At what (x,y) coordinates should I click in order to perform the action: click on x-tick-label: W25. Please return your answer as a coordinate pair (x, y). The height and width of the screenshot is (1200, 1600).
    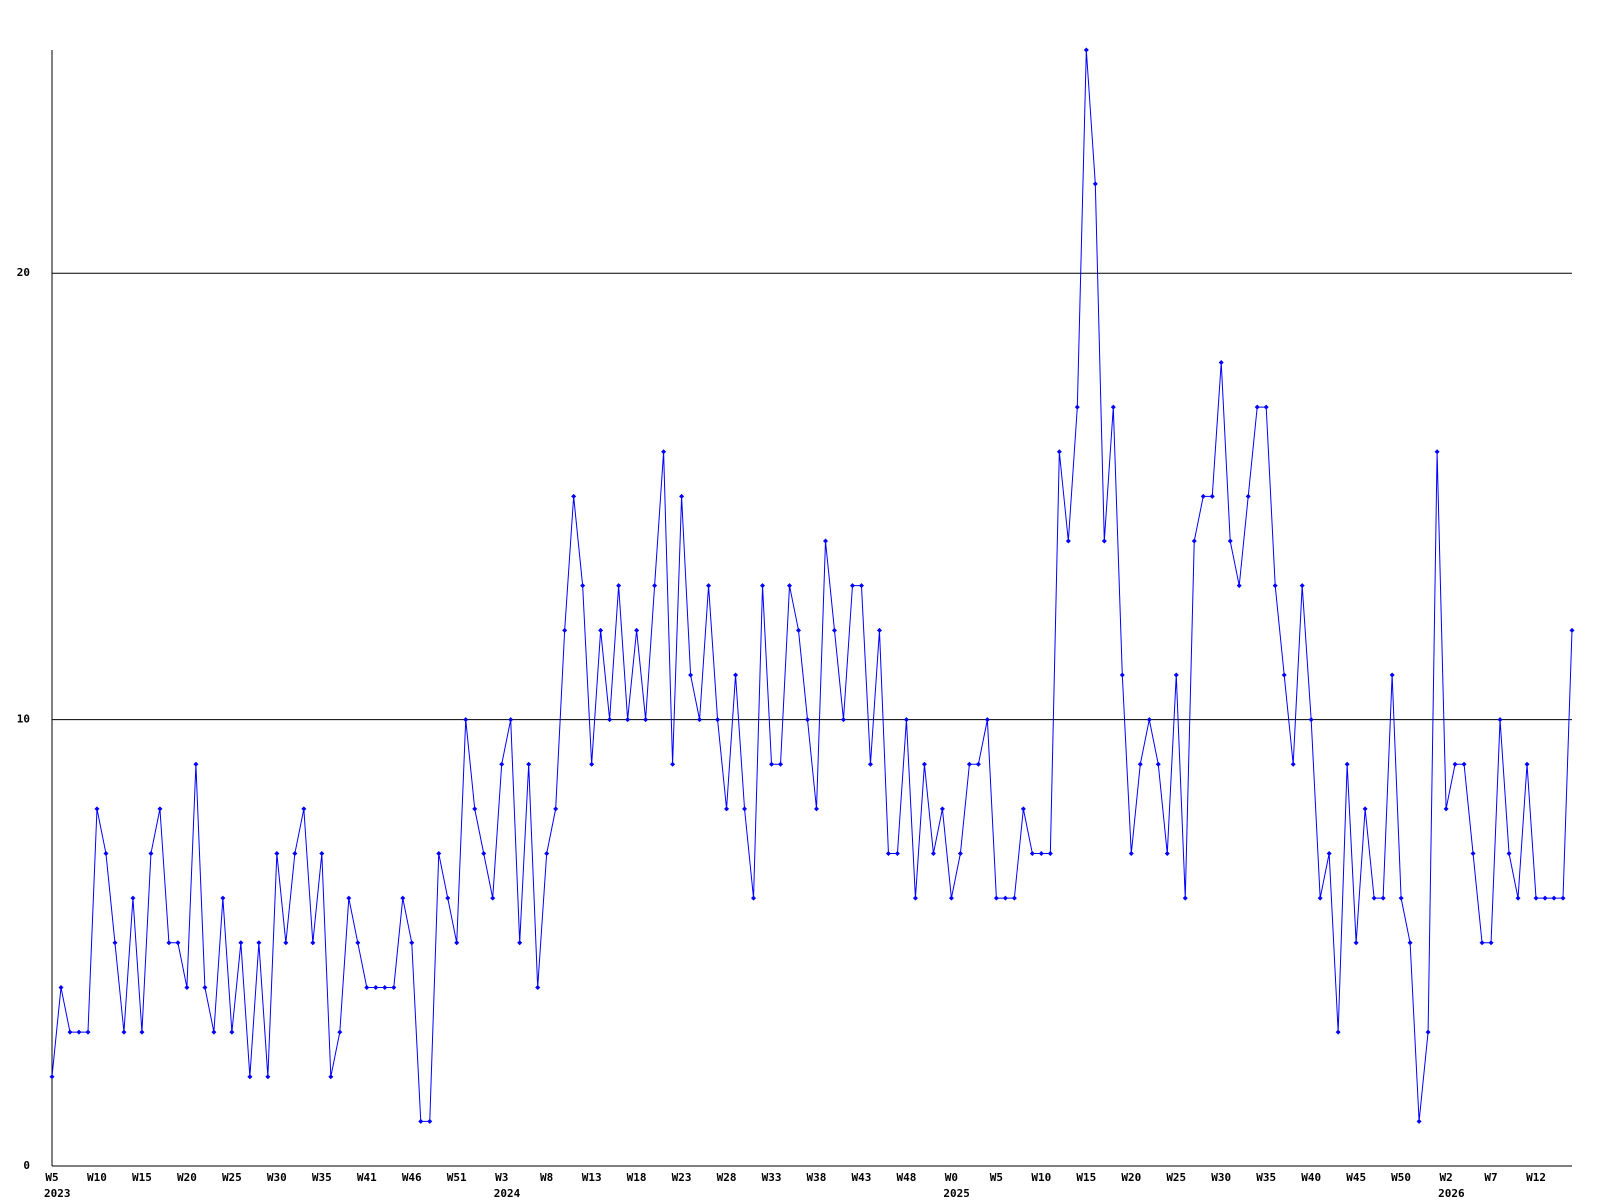
    Looking at the image, I should click on (1176, 1177).